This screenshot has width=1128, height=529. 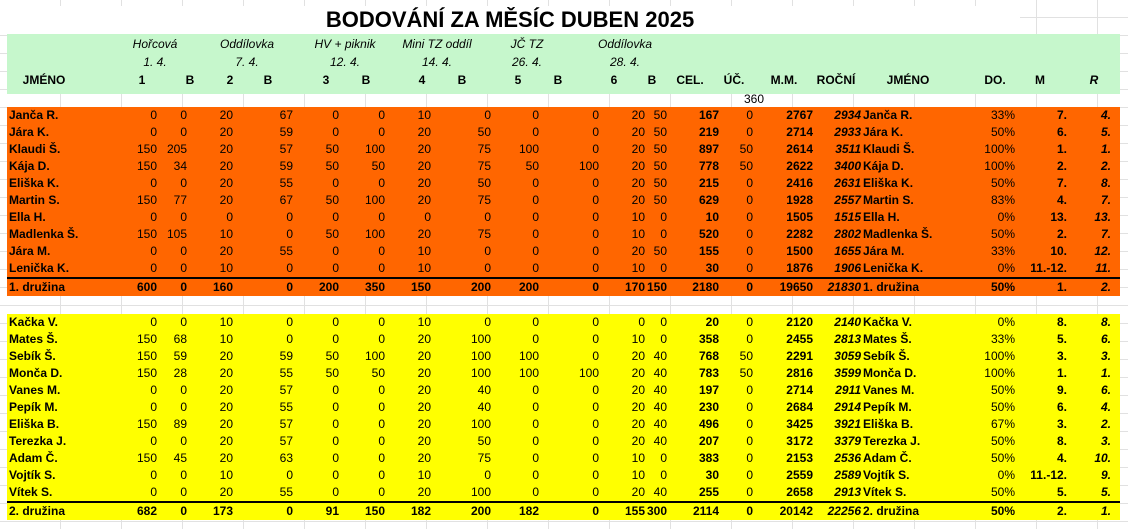 What do you see at coordinates (146, 458) in the screenshot?
I see `cell-col-1: 150` at bounding box center [146, 458].